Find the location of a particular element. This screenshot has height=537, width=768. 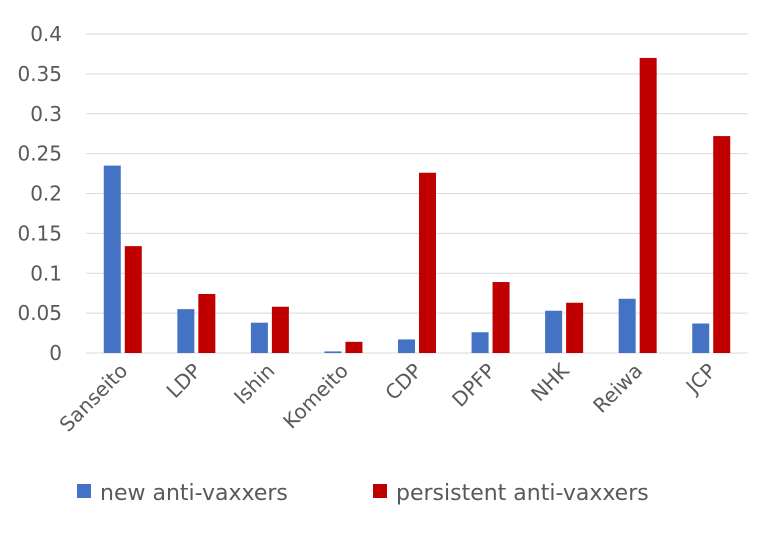

bar-new-cdp is located at coordinates (406, 346).